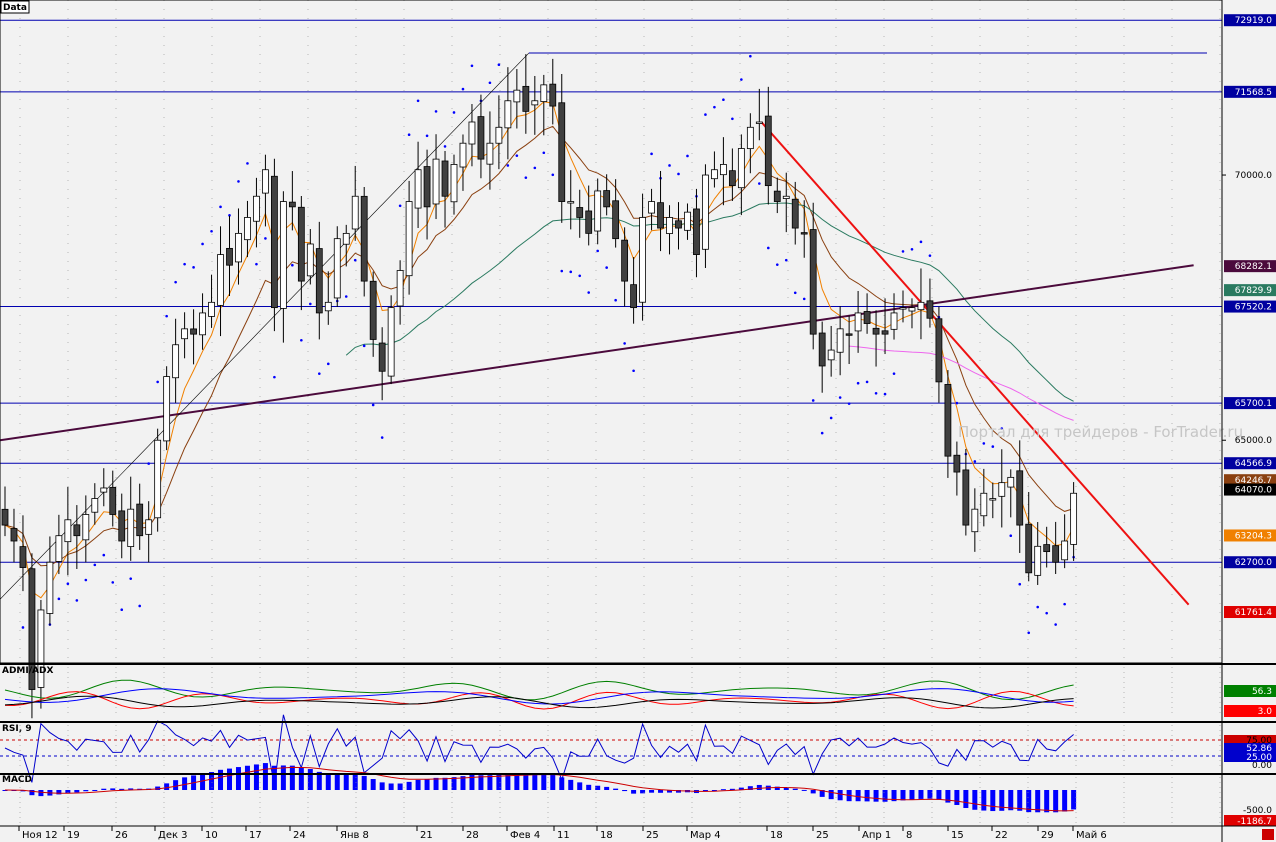  I want to click on adx-indicator-pane: 56.3 3.0, so click(640, 698).